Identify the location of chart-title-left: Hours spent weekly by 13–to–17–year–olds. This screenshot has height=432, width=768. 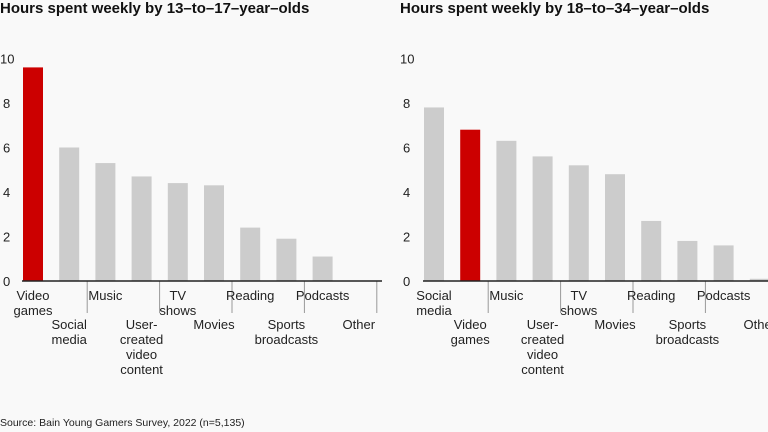
(155, 8).